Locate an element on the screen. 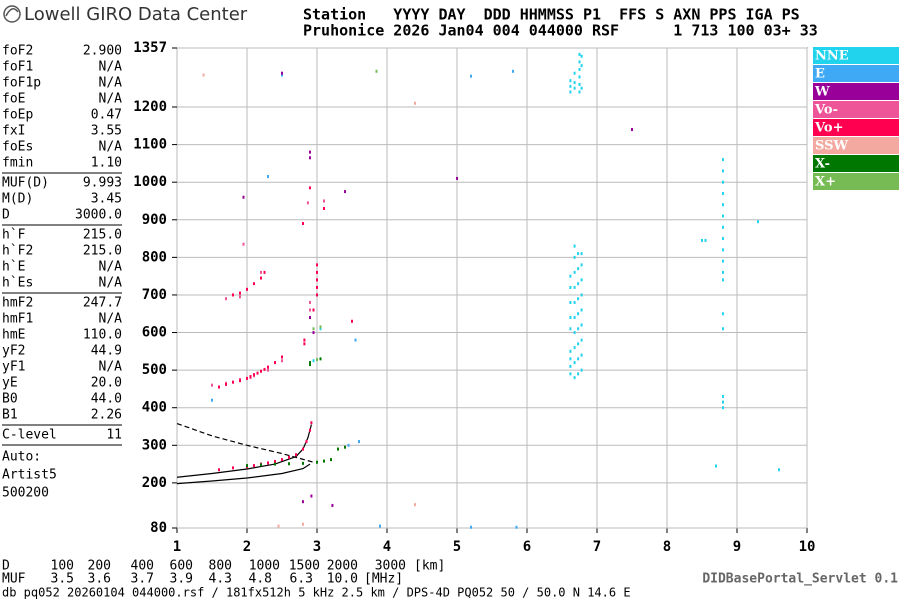  param-value: 215.0 is located at coordinates (102, 251).